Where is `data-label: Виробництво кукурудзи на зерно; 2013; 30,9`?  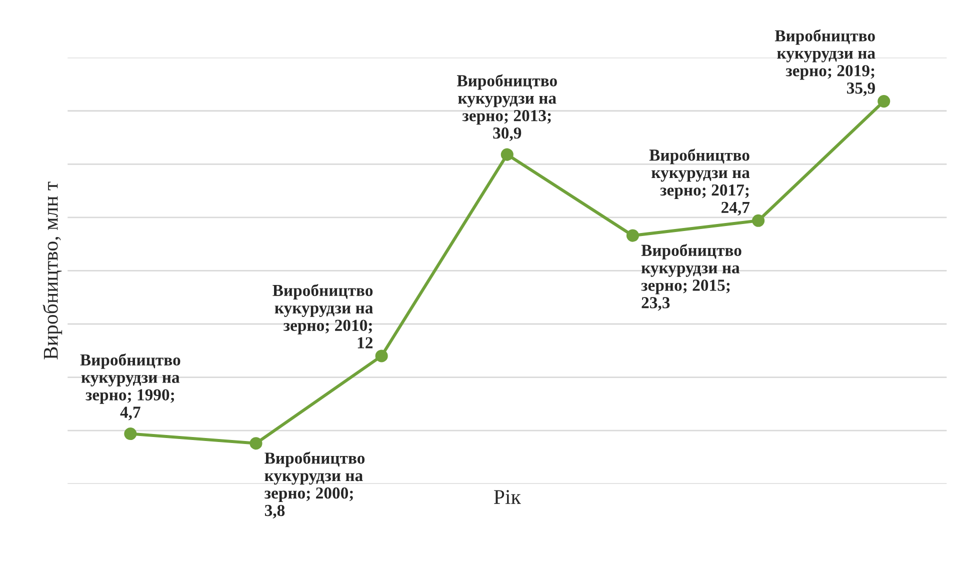 data-label: Виробництво кукурудзи на зерно; 2013; 30,9 is located at coordinates (506, 108).